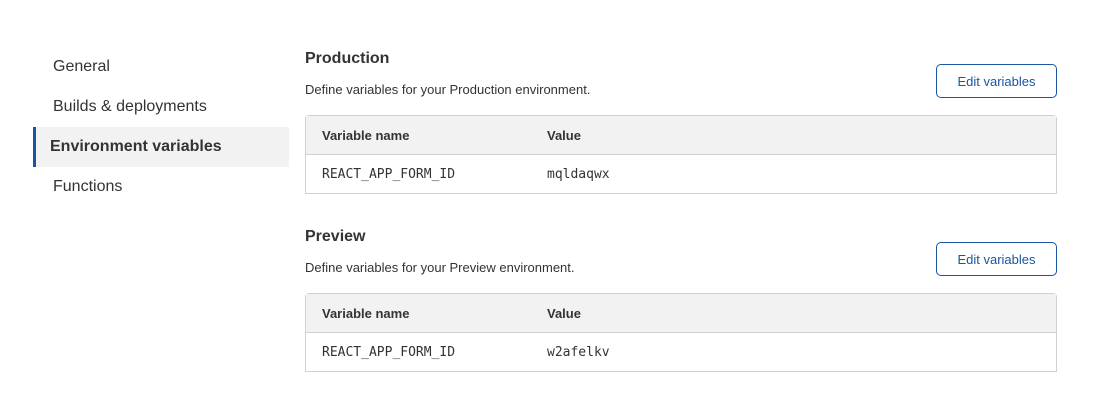 This screenshot has height=420, width=1100. What do you see at coordinates (81, 66) in the screenshot?
I see `sidebar-item-general: General` at bounding box center [81, 66].